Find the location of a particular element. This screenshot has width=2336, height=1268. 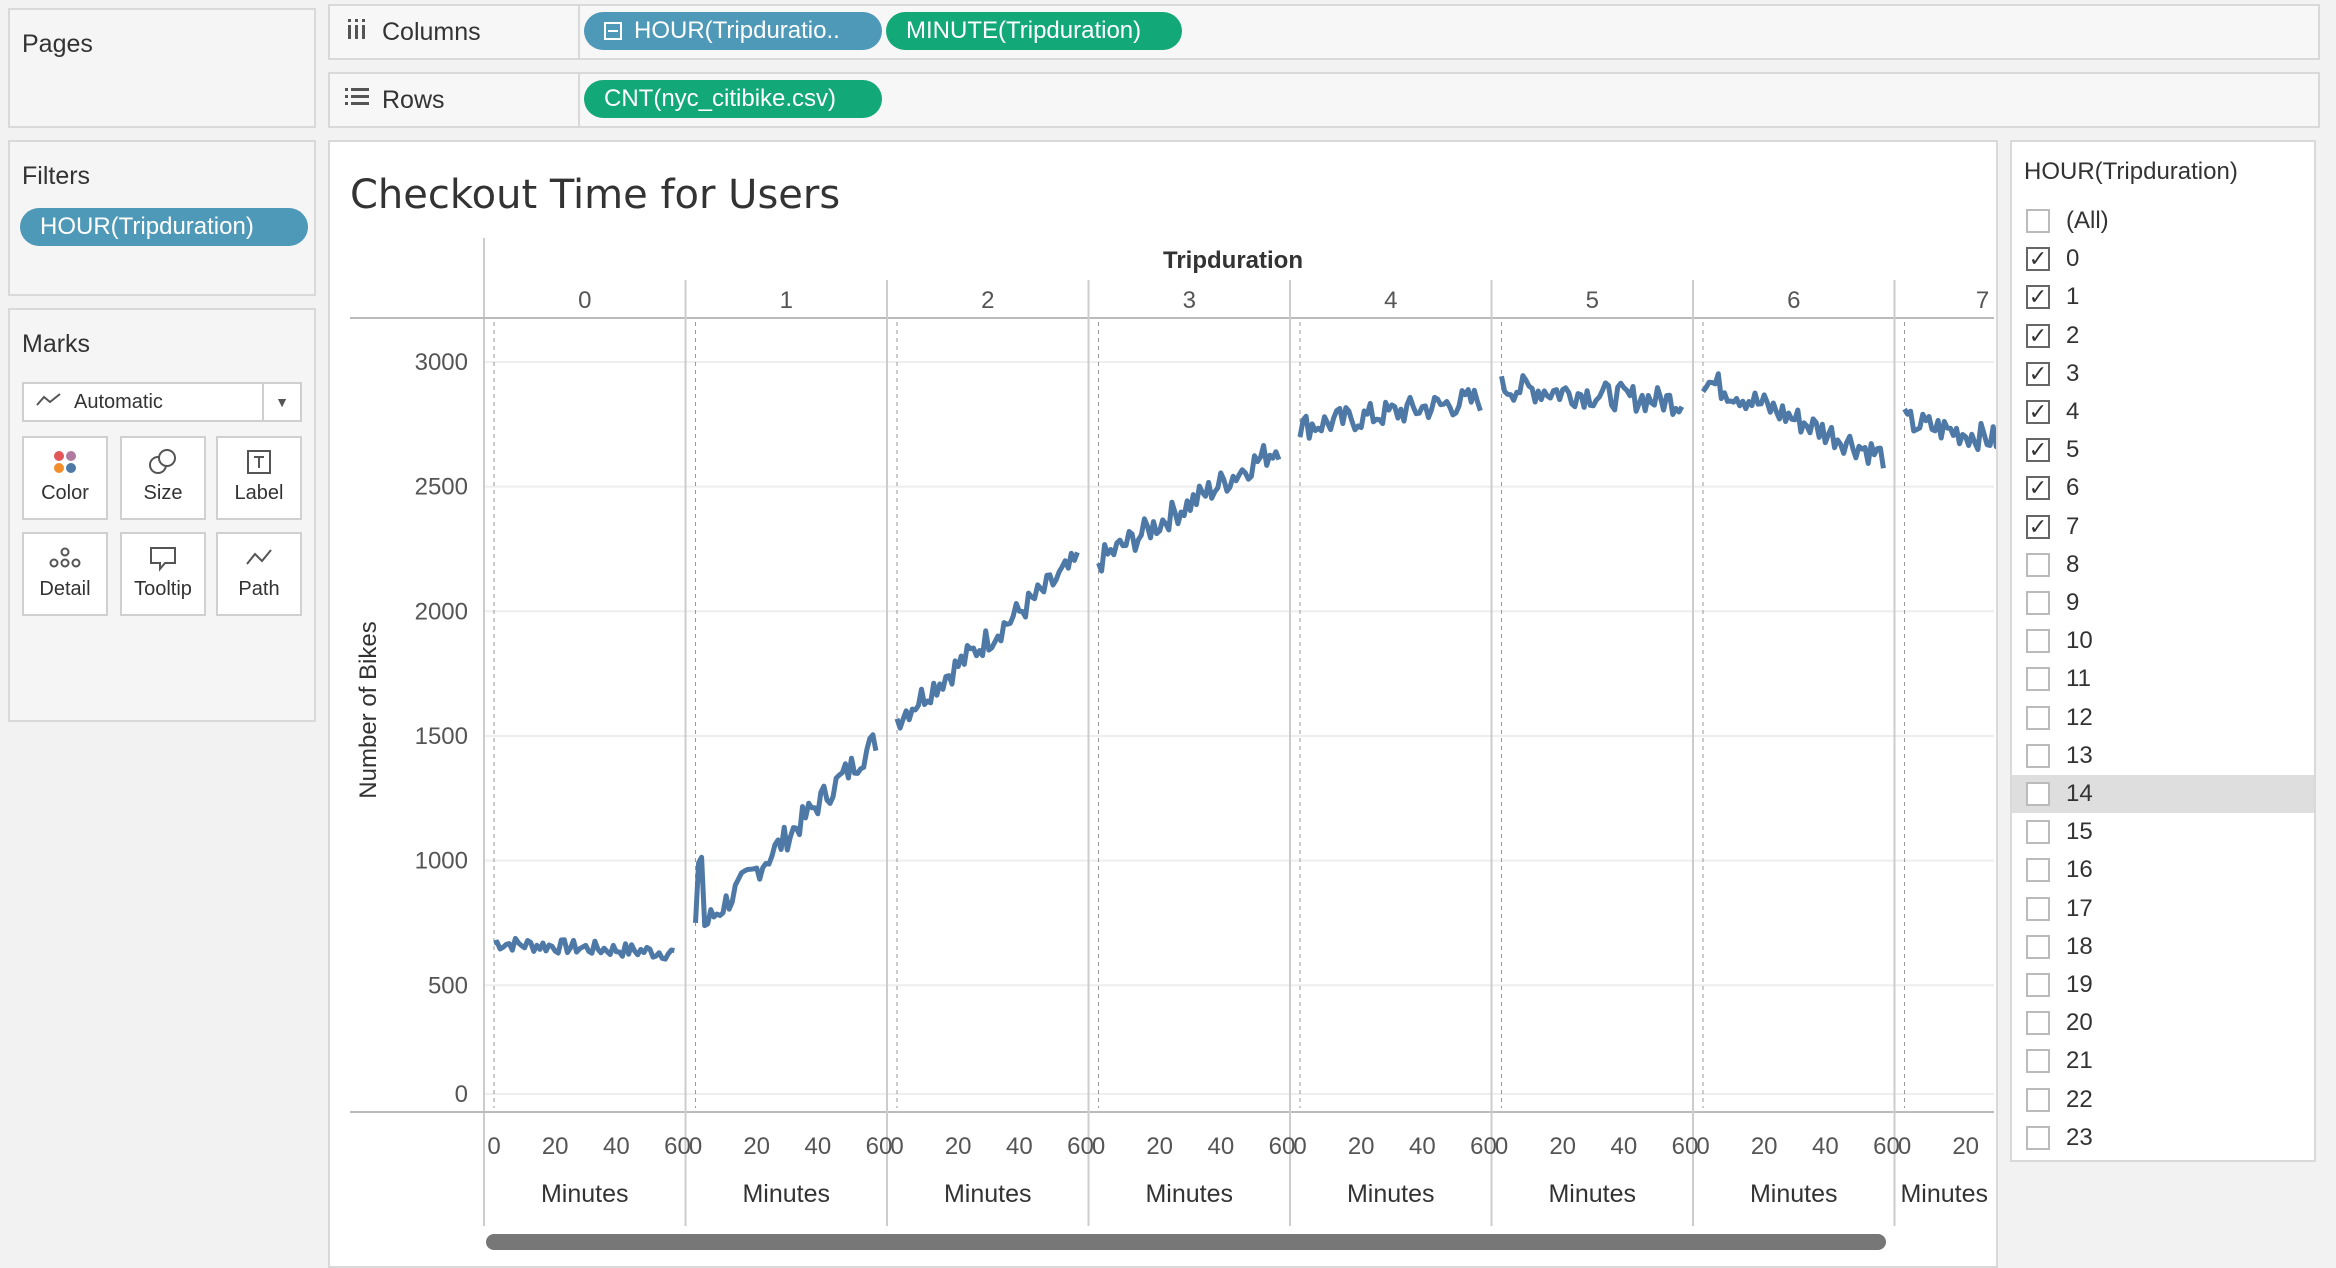

hour-filter-title: HOUR(Tripduration) is located at coordinates (2131, 171).